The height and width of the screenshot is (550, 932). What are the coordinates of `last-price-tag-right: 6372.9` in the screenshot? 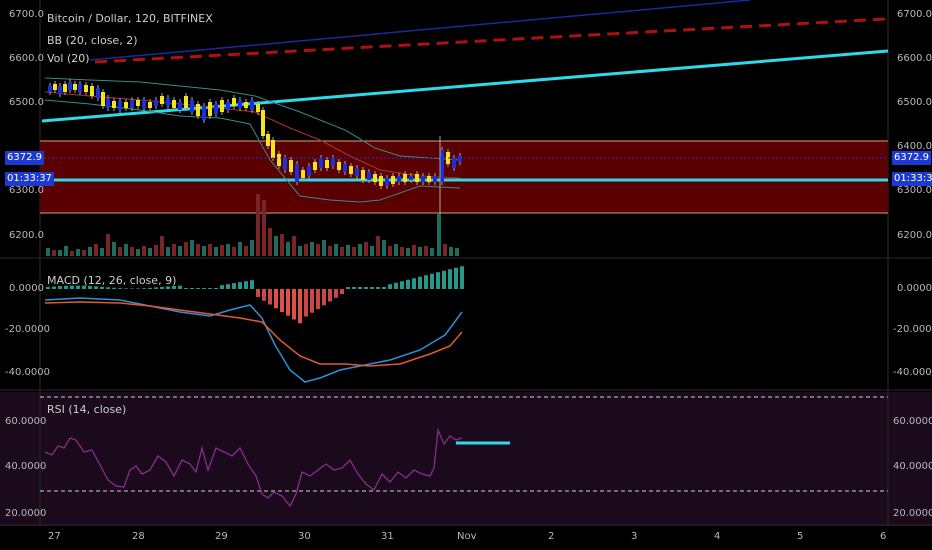 It's located at (911, 158).